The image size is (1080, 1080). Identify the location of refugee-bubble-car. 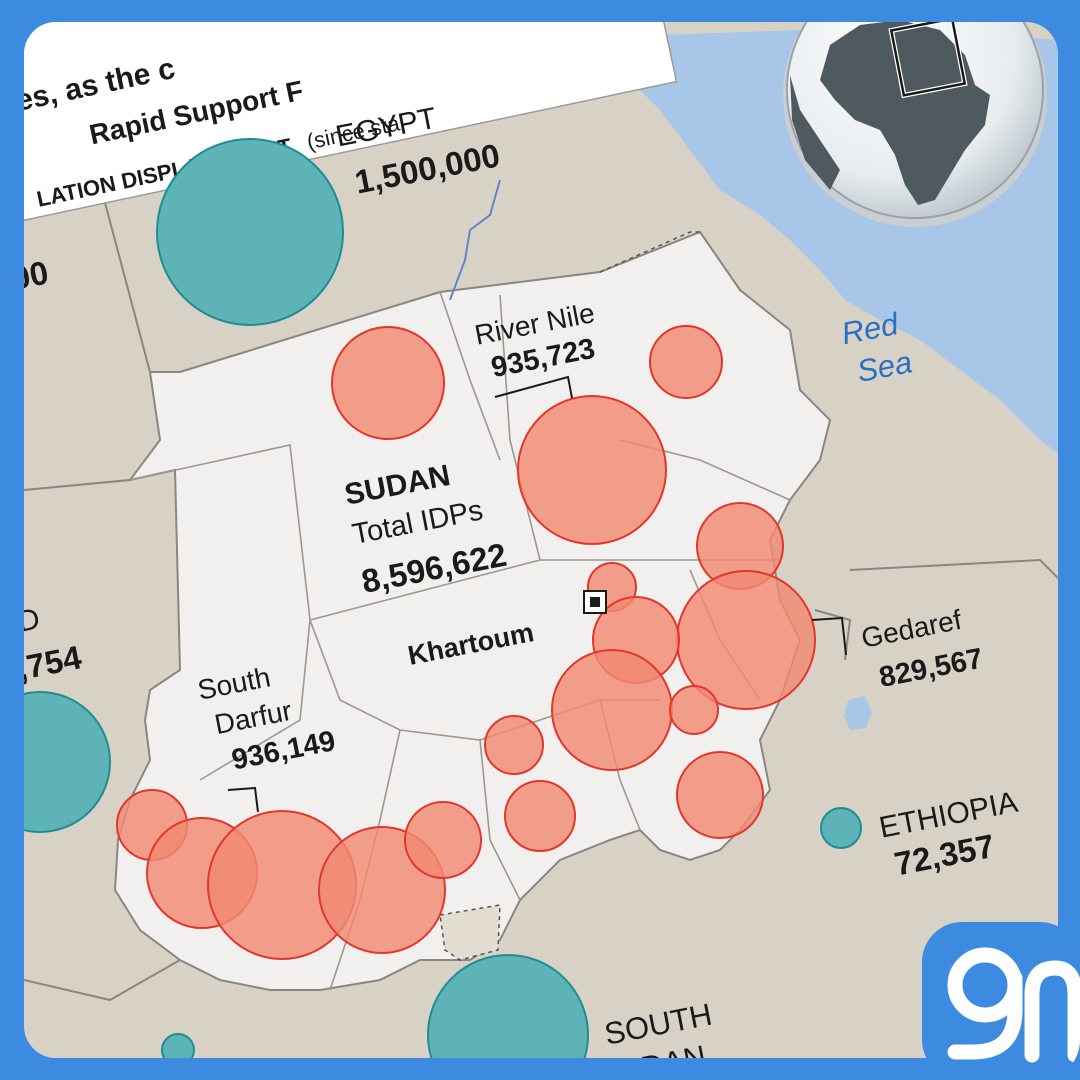
(178, 1045).